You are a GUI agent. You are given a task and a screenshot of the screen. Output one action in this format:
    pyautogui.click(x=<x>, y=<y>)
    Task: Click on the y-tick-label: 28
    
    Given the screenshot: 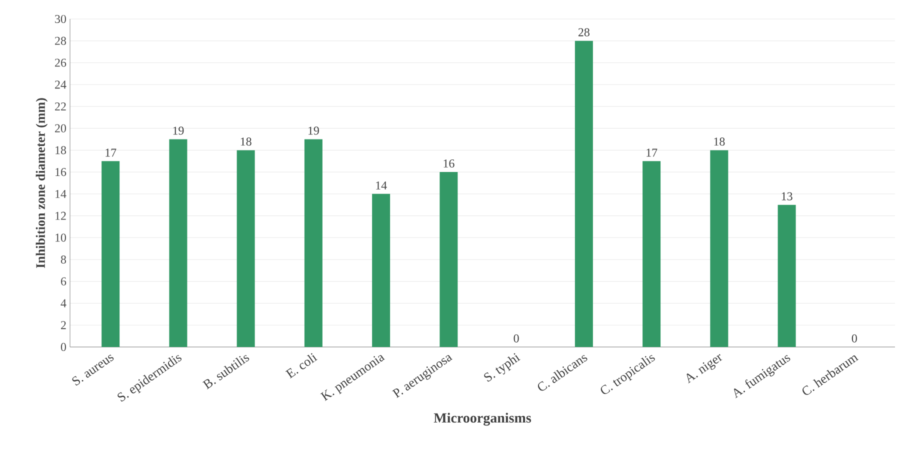 What is the action you would take?
    pyautogui.click(x=60, y=40)
    